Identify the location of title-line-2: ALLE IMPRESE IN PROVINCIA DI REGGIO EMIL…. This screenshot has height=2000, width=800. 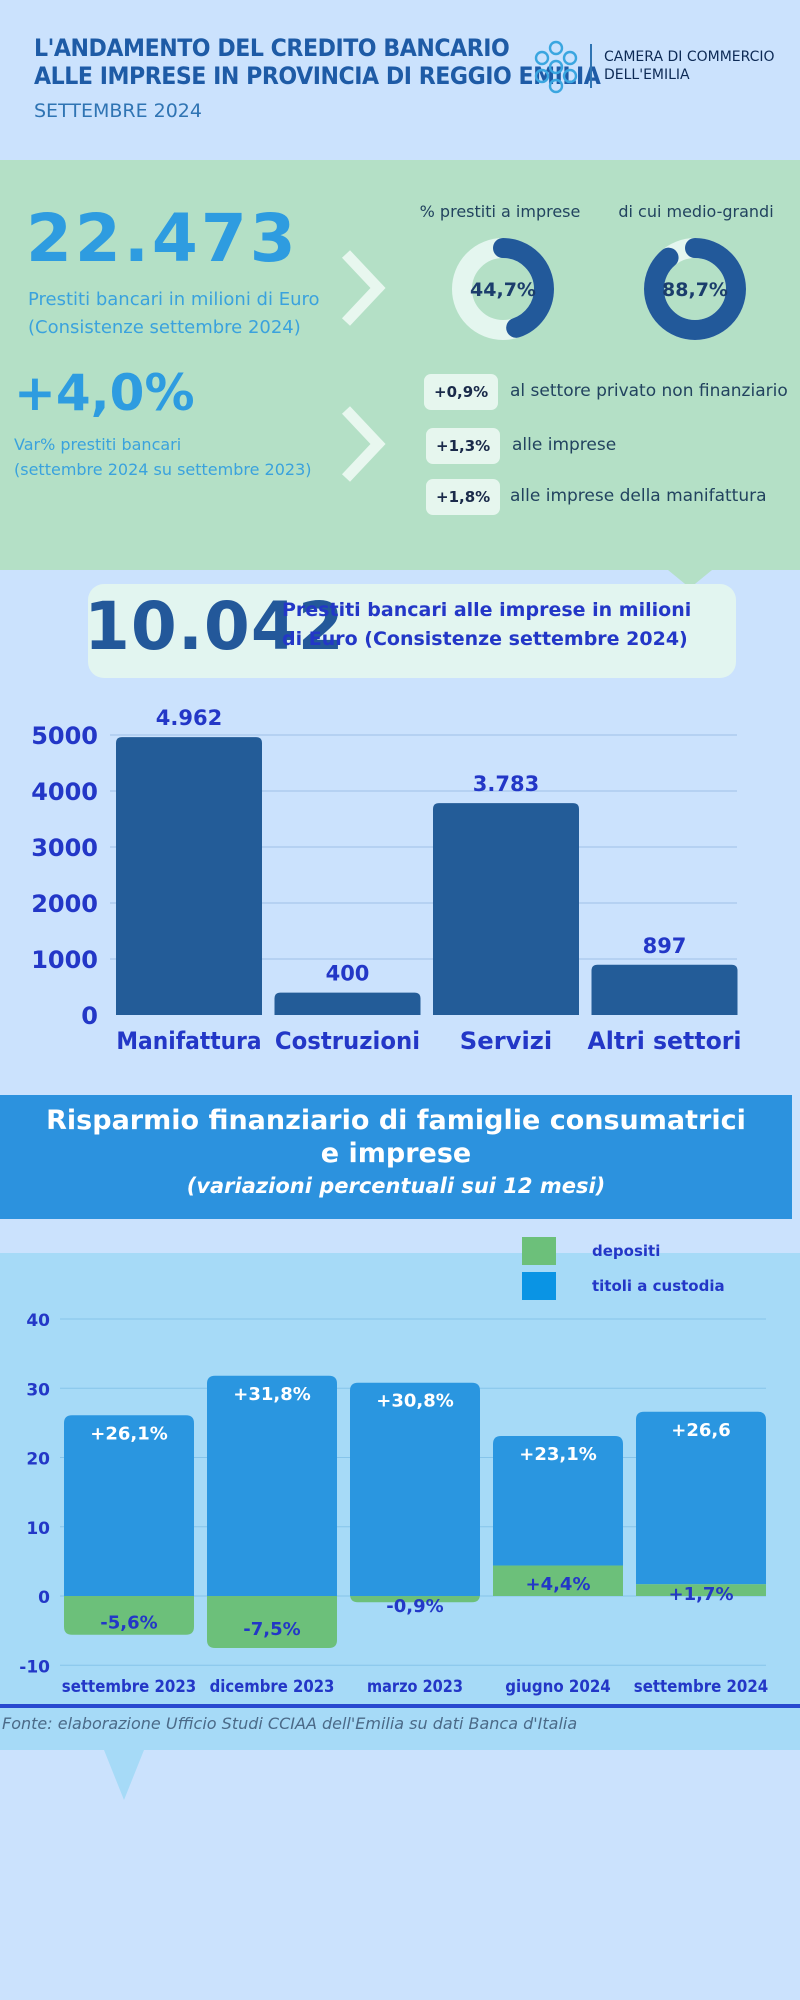
(317, 76).